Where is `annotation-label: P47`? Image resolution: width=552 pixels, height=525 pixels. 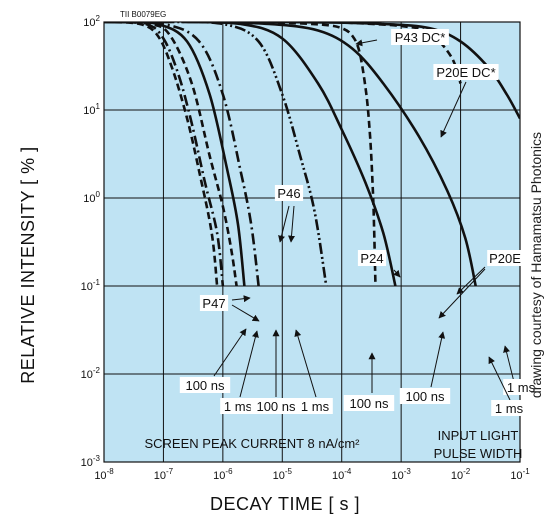
annotation-label: P47 is located at coordinates (213, 303).